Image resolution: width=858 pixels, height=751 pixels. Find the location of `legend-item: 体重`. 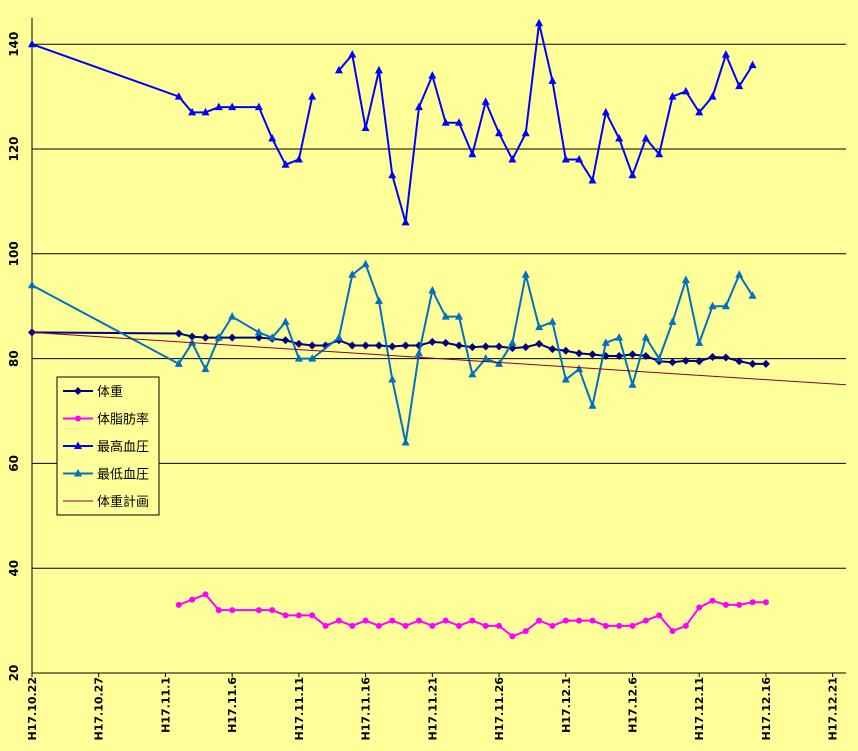

legend-item: 体重 is located at coordinates (93, 392).